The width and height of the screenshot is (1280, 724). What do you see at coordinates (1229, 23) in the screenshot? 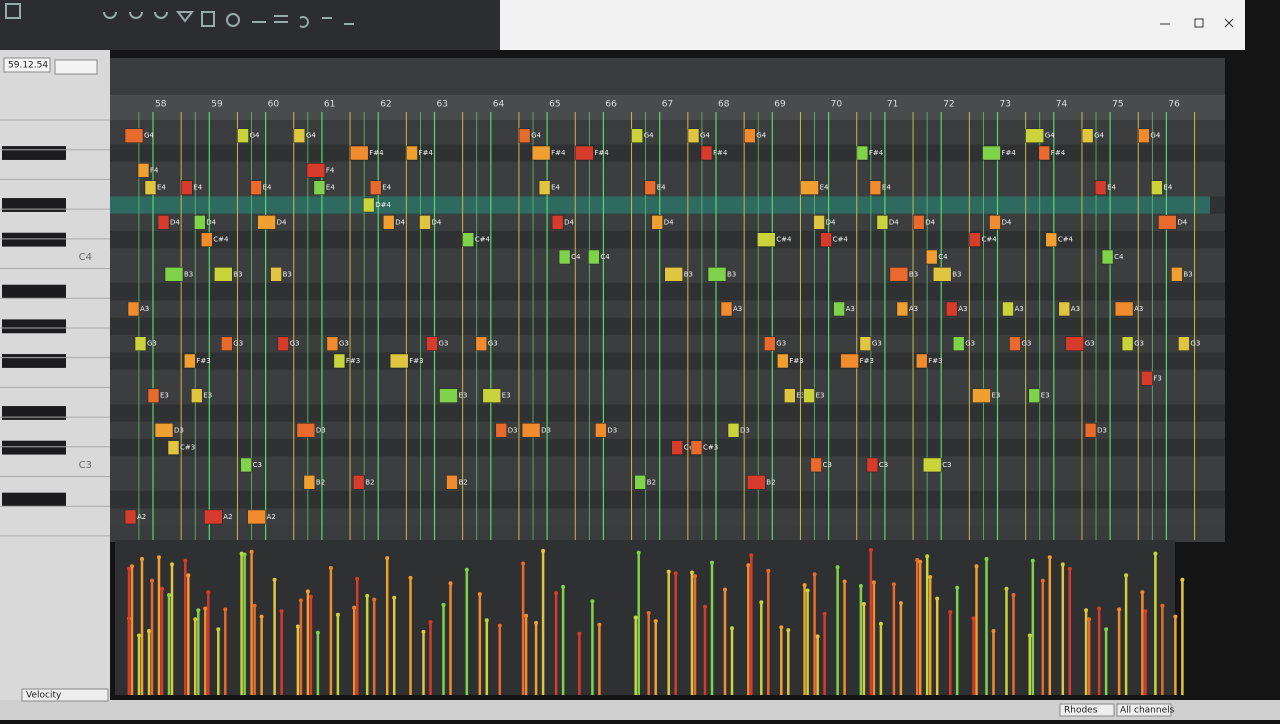
I see `close` at bounding box center [1229, 23].